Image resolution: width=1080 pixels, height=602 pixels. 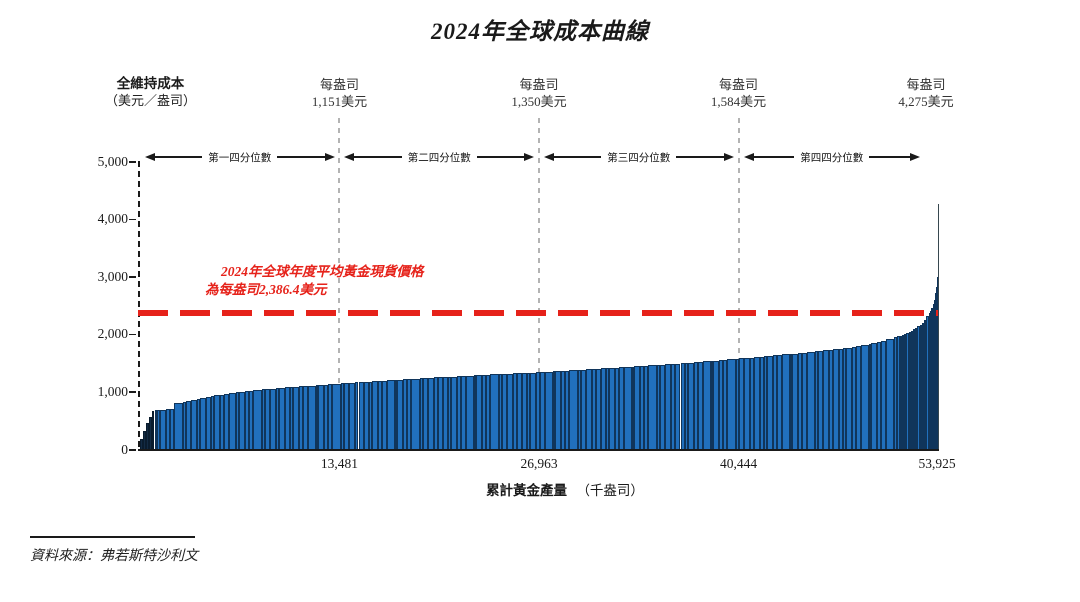 What do you see at coordinates (639, 157) in the screenshot?
I see `quartile-arrow: 第三四分位數` at bounding box center [639, 157].